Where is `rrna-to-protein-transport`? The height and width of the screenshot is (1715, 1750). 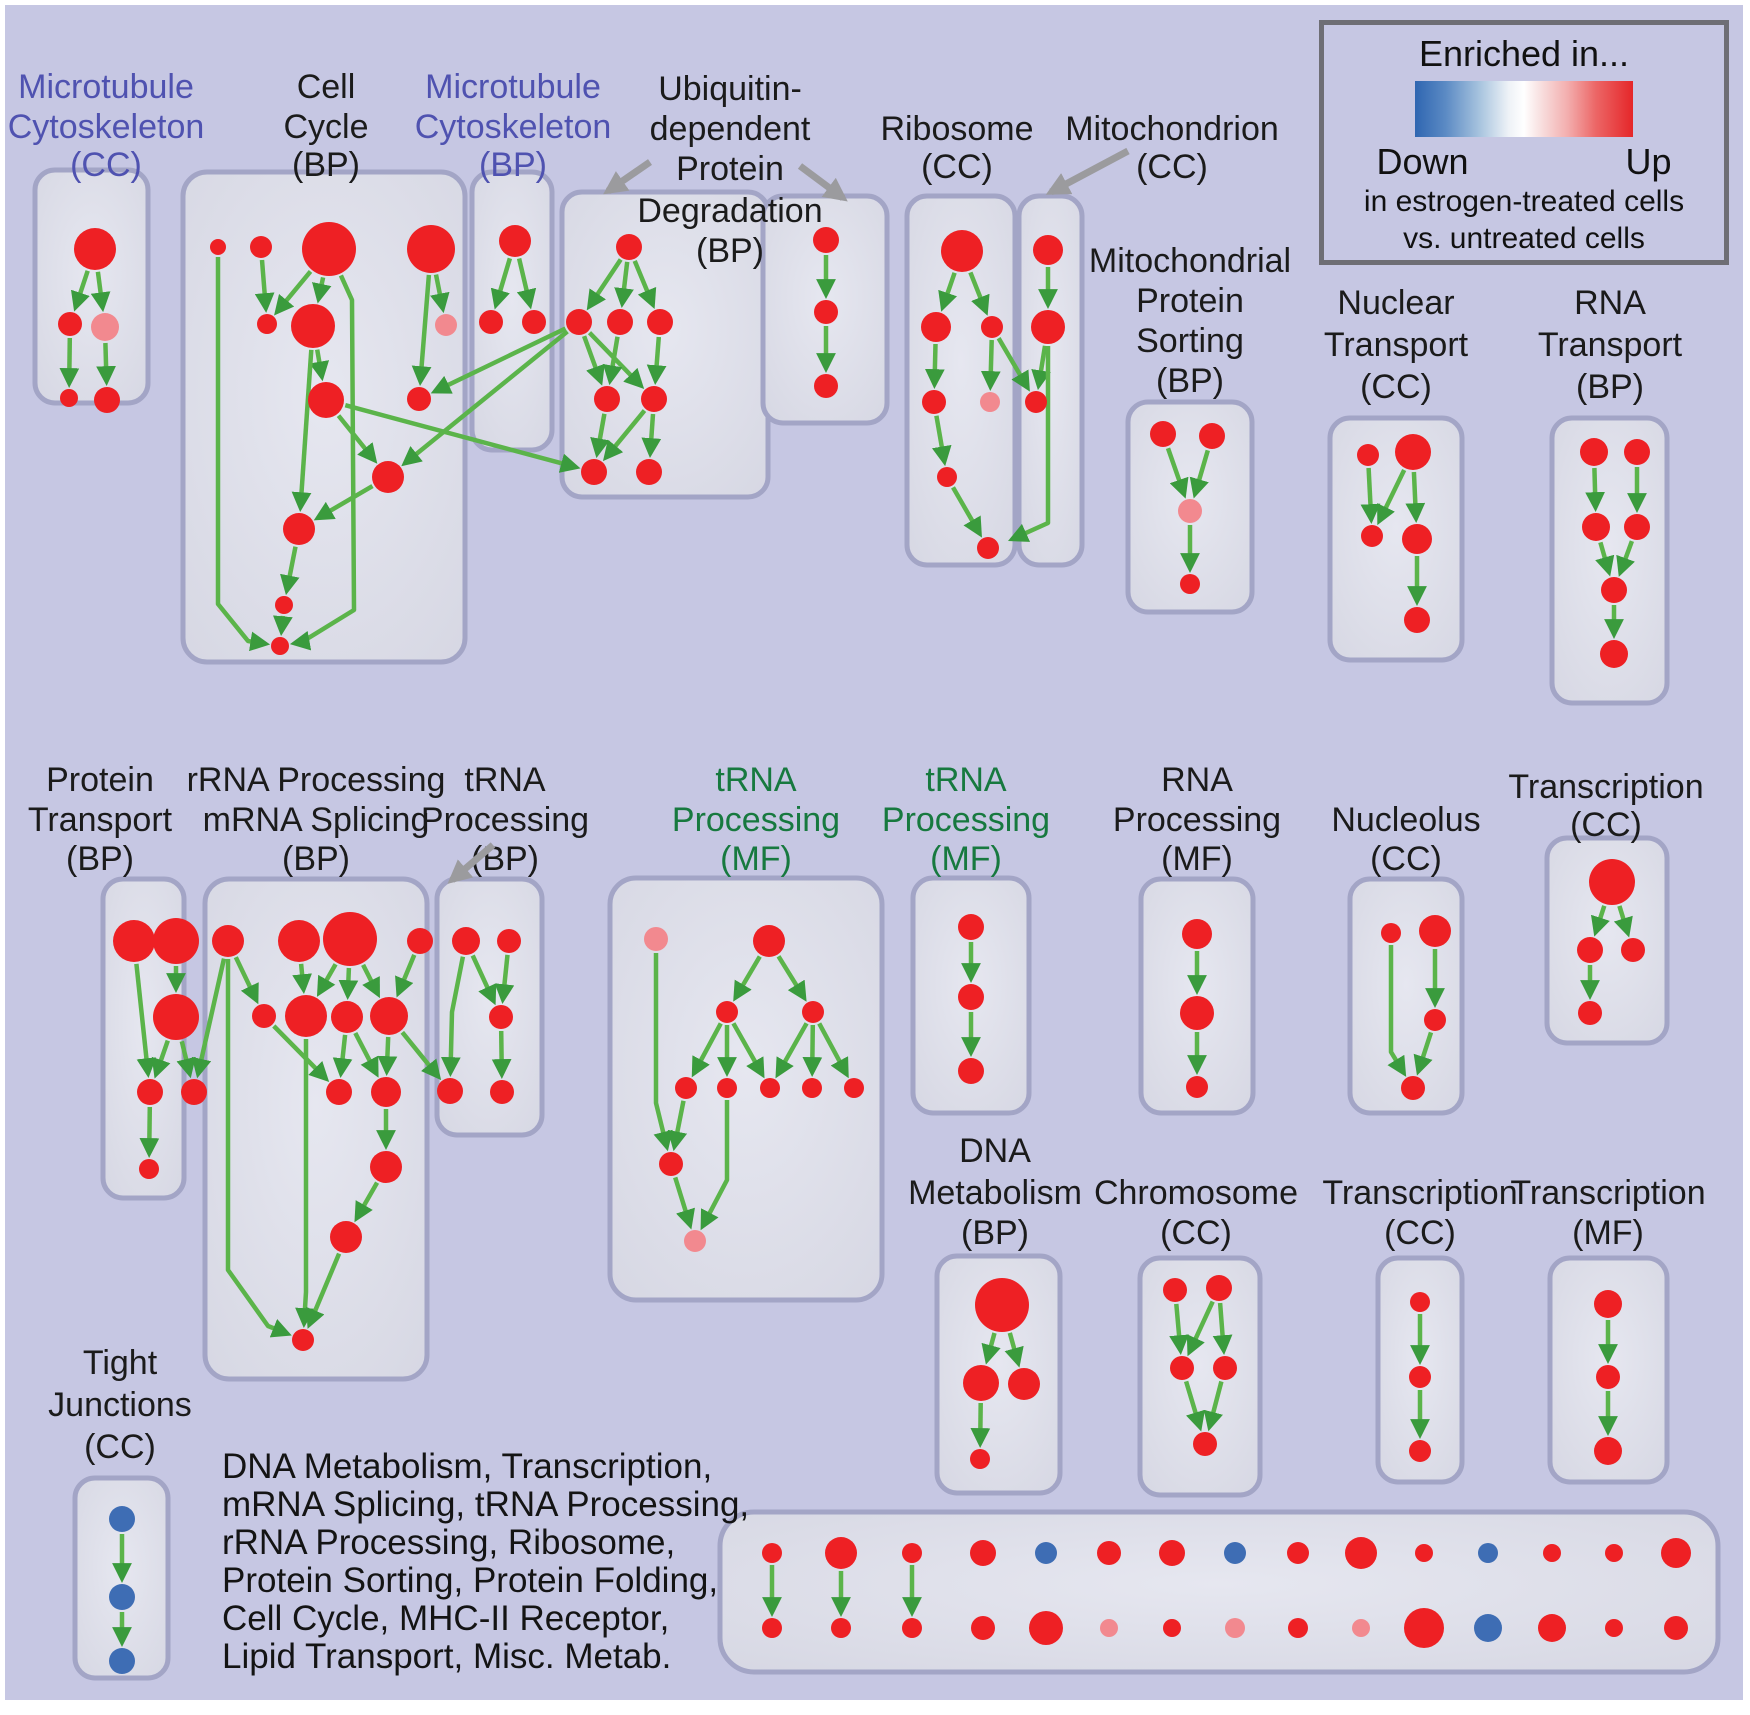 rrna-to-protein-transport is located at coordinates (209, 1018).